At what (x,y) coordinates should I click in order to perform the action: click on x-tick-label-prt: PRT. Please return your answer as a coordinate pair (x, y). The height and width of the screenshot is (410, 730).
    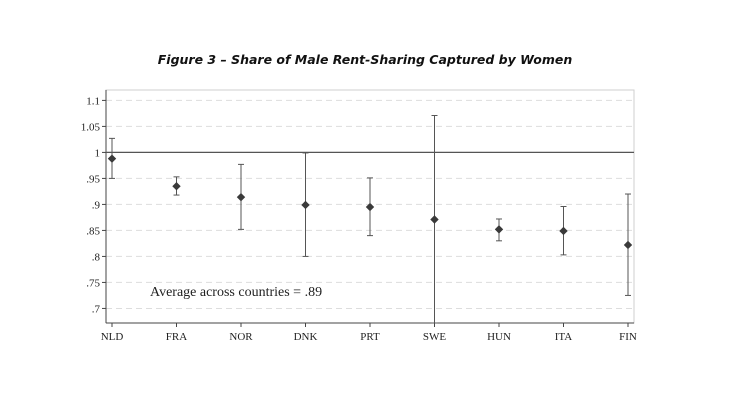
    Looking at the image, I should click on (370, 337).